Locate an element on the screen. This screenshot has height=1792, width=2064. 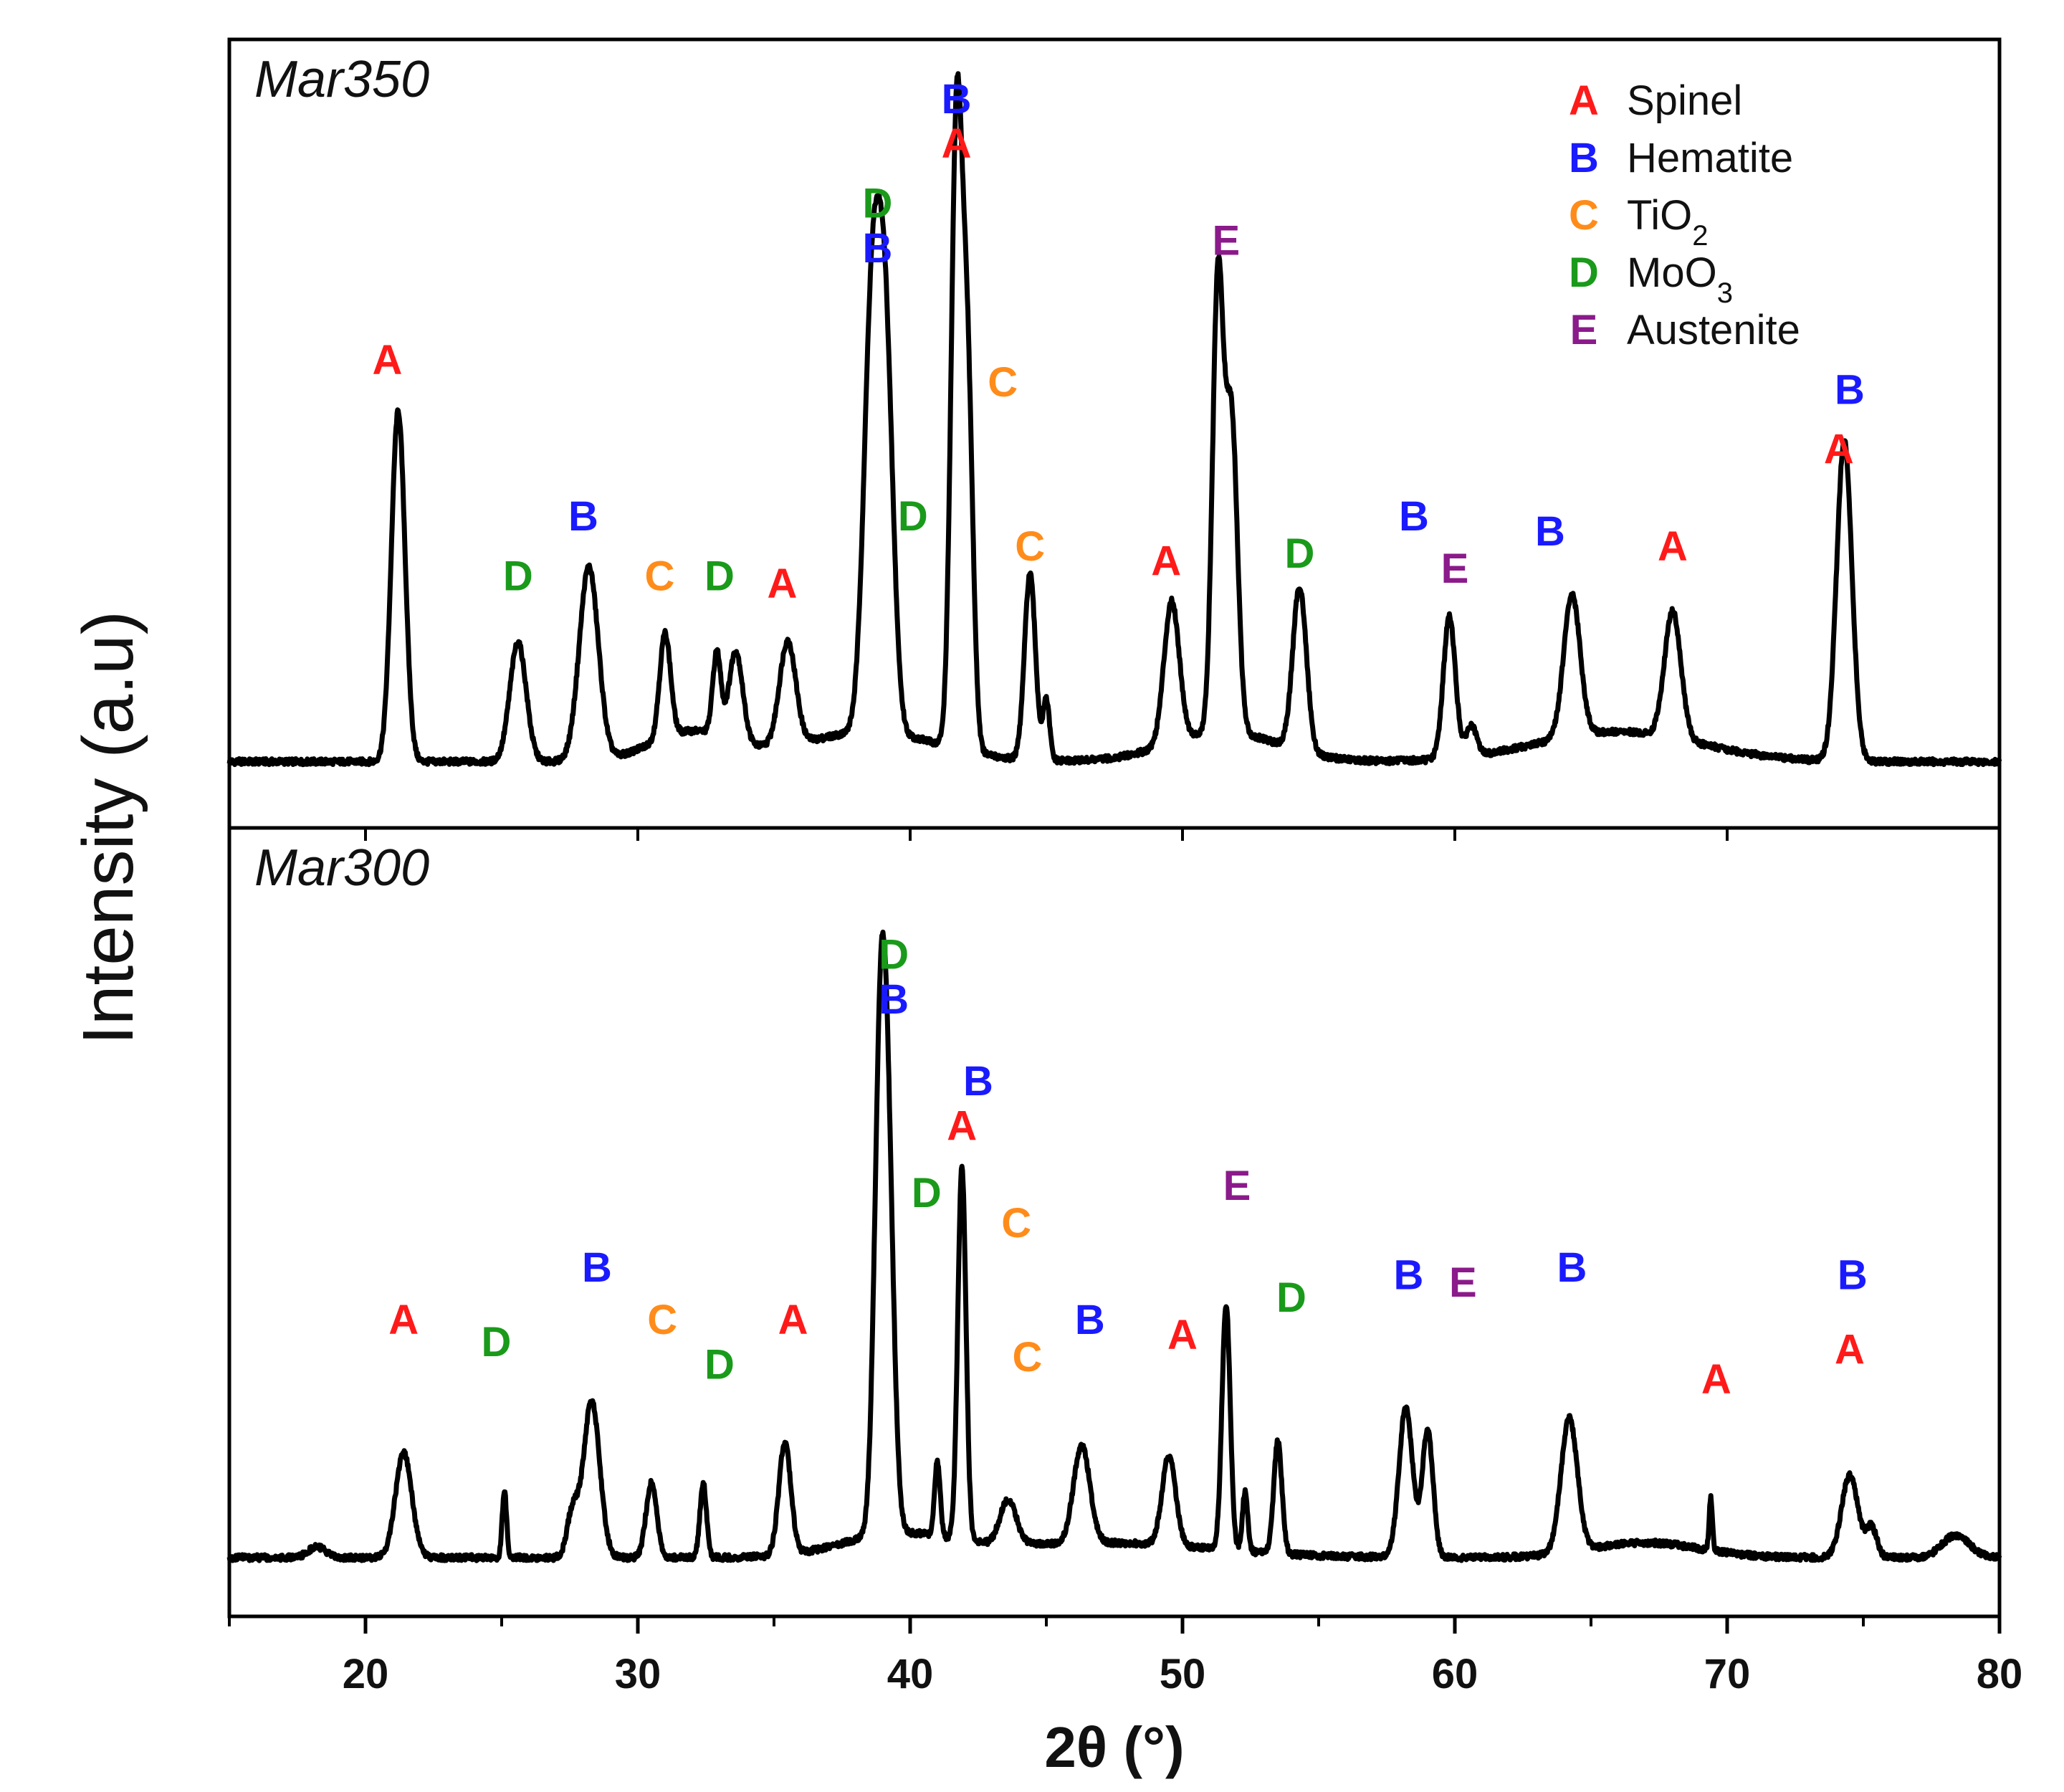
legend-label-hematite: Hematite is located at coordinates (1710, 158).